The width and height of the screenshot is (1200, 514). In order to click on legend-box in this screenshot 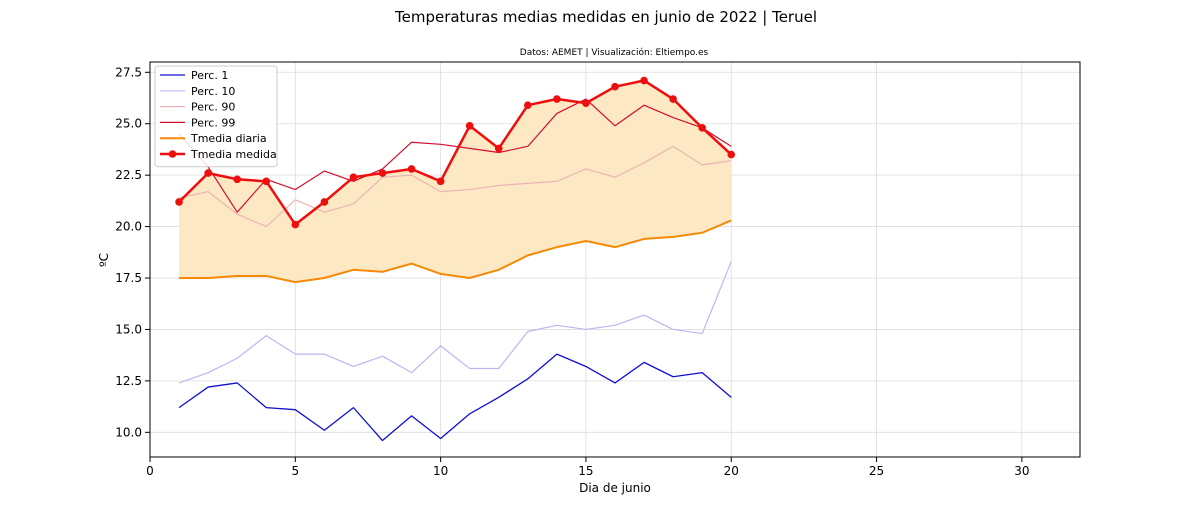, I will do `click(216, 116)`.